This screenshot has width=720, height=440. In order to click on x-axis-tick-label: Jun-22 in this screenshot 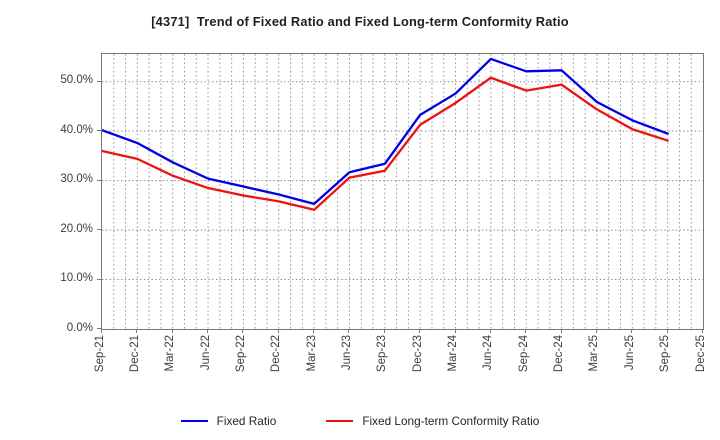, I will do `click(205, 353)`.